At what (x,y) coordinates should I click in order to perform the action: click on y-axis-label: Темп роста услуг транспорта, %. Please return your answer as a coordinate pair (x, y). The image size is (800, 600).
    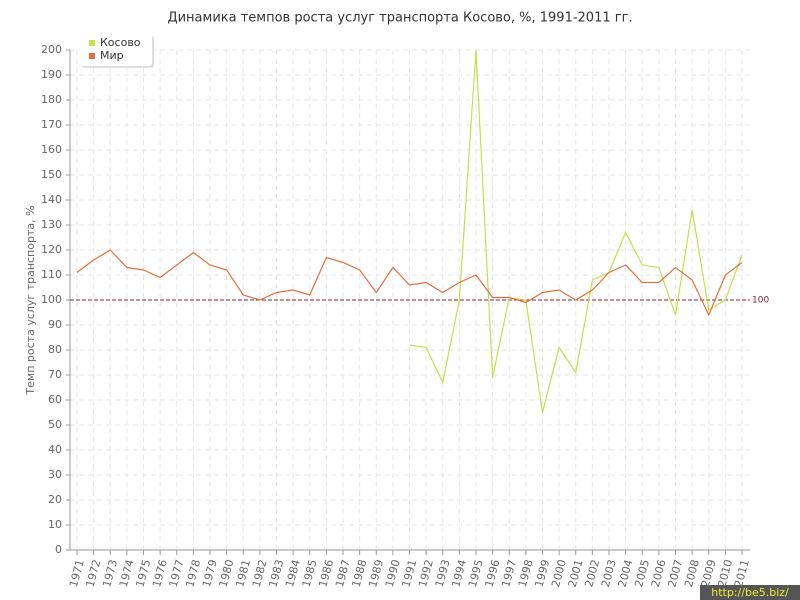
    Looking at the image, I should click on (30, 300).